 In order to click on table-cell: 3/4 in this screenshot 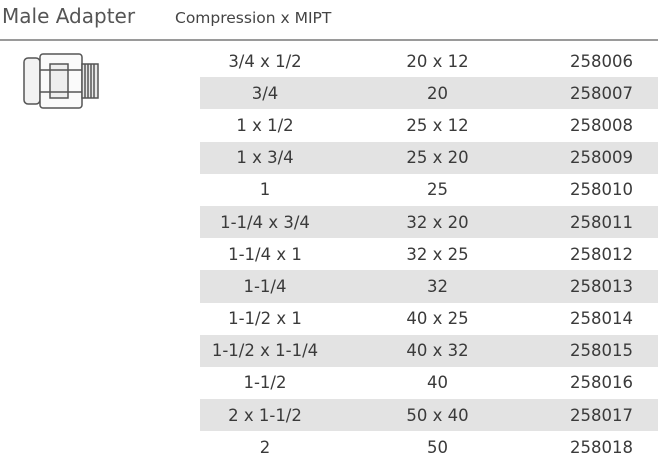, I will do `click(265, 93)`.